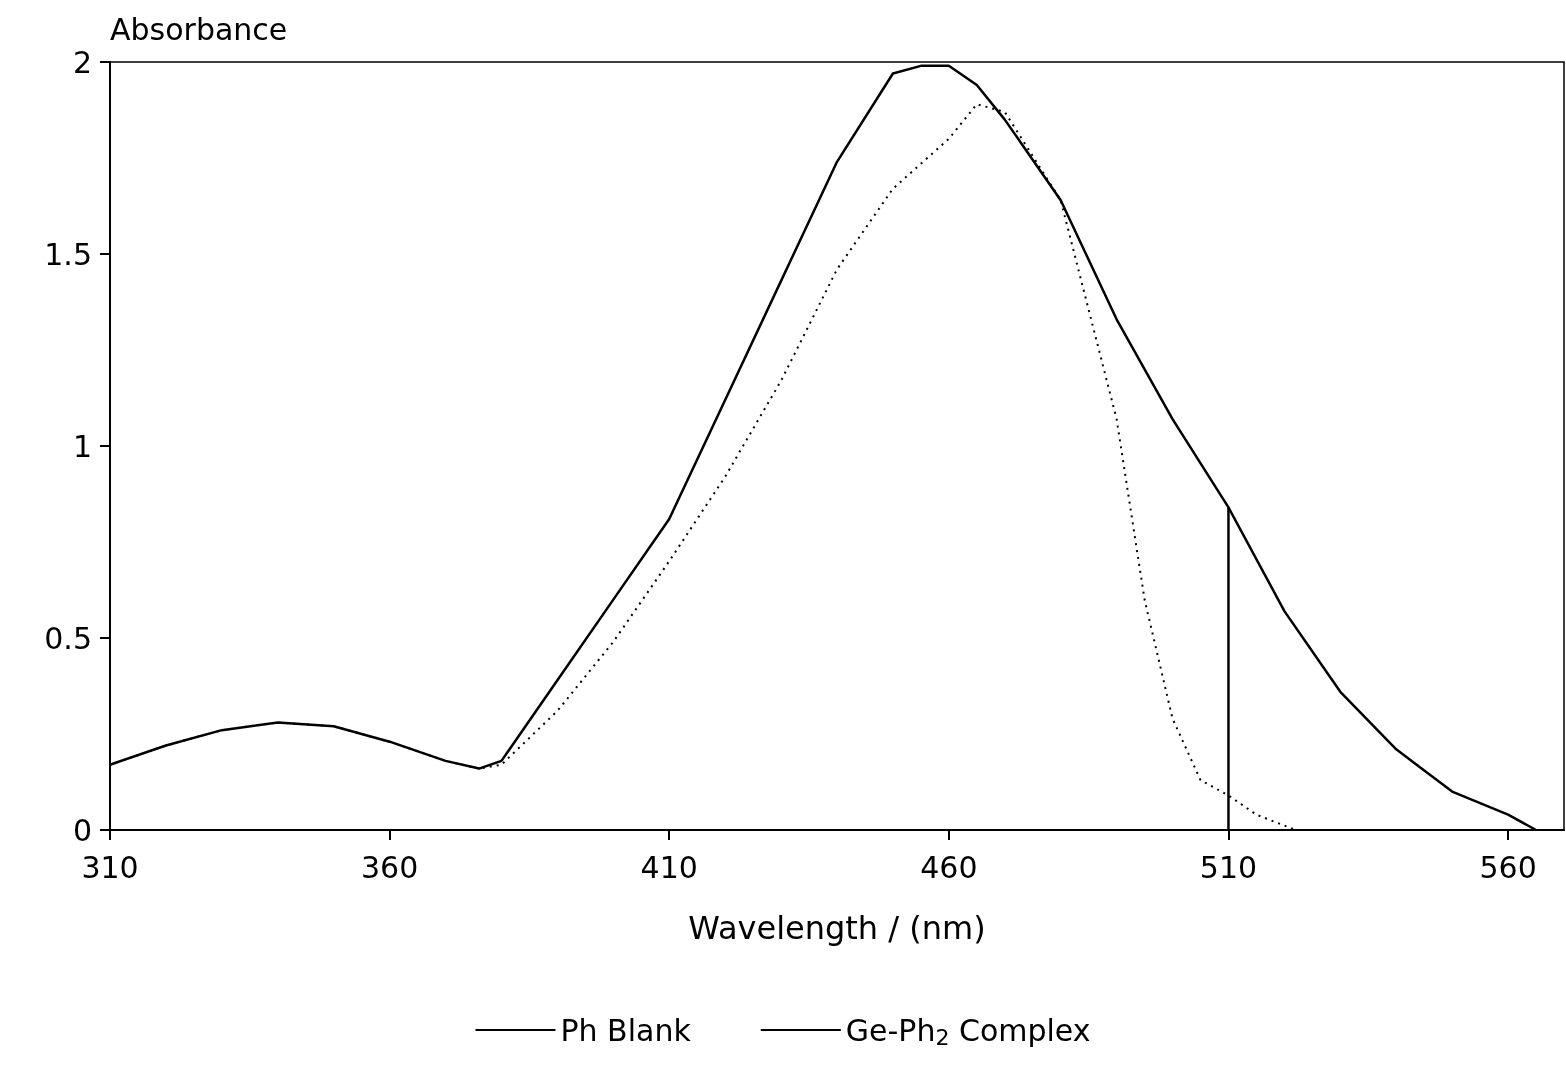  I want to click on y-tick-label: 1.5, so click(68, 254).